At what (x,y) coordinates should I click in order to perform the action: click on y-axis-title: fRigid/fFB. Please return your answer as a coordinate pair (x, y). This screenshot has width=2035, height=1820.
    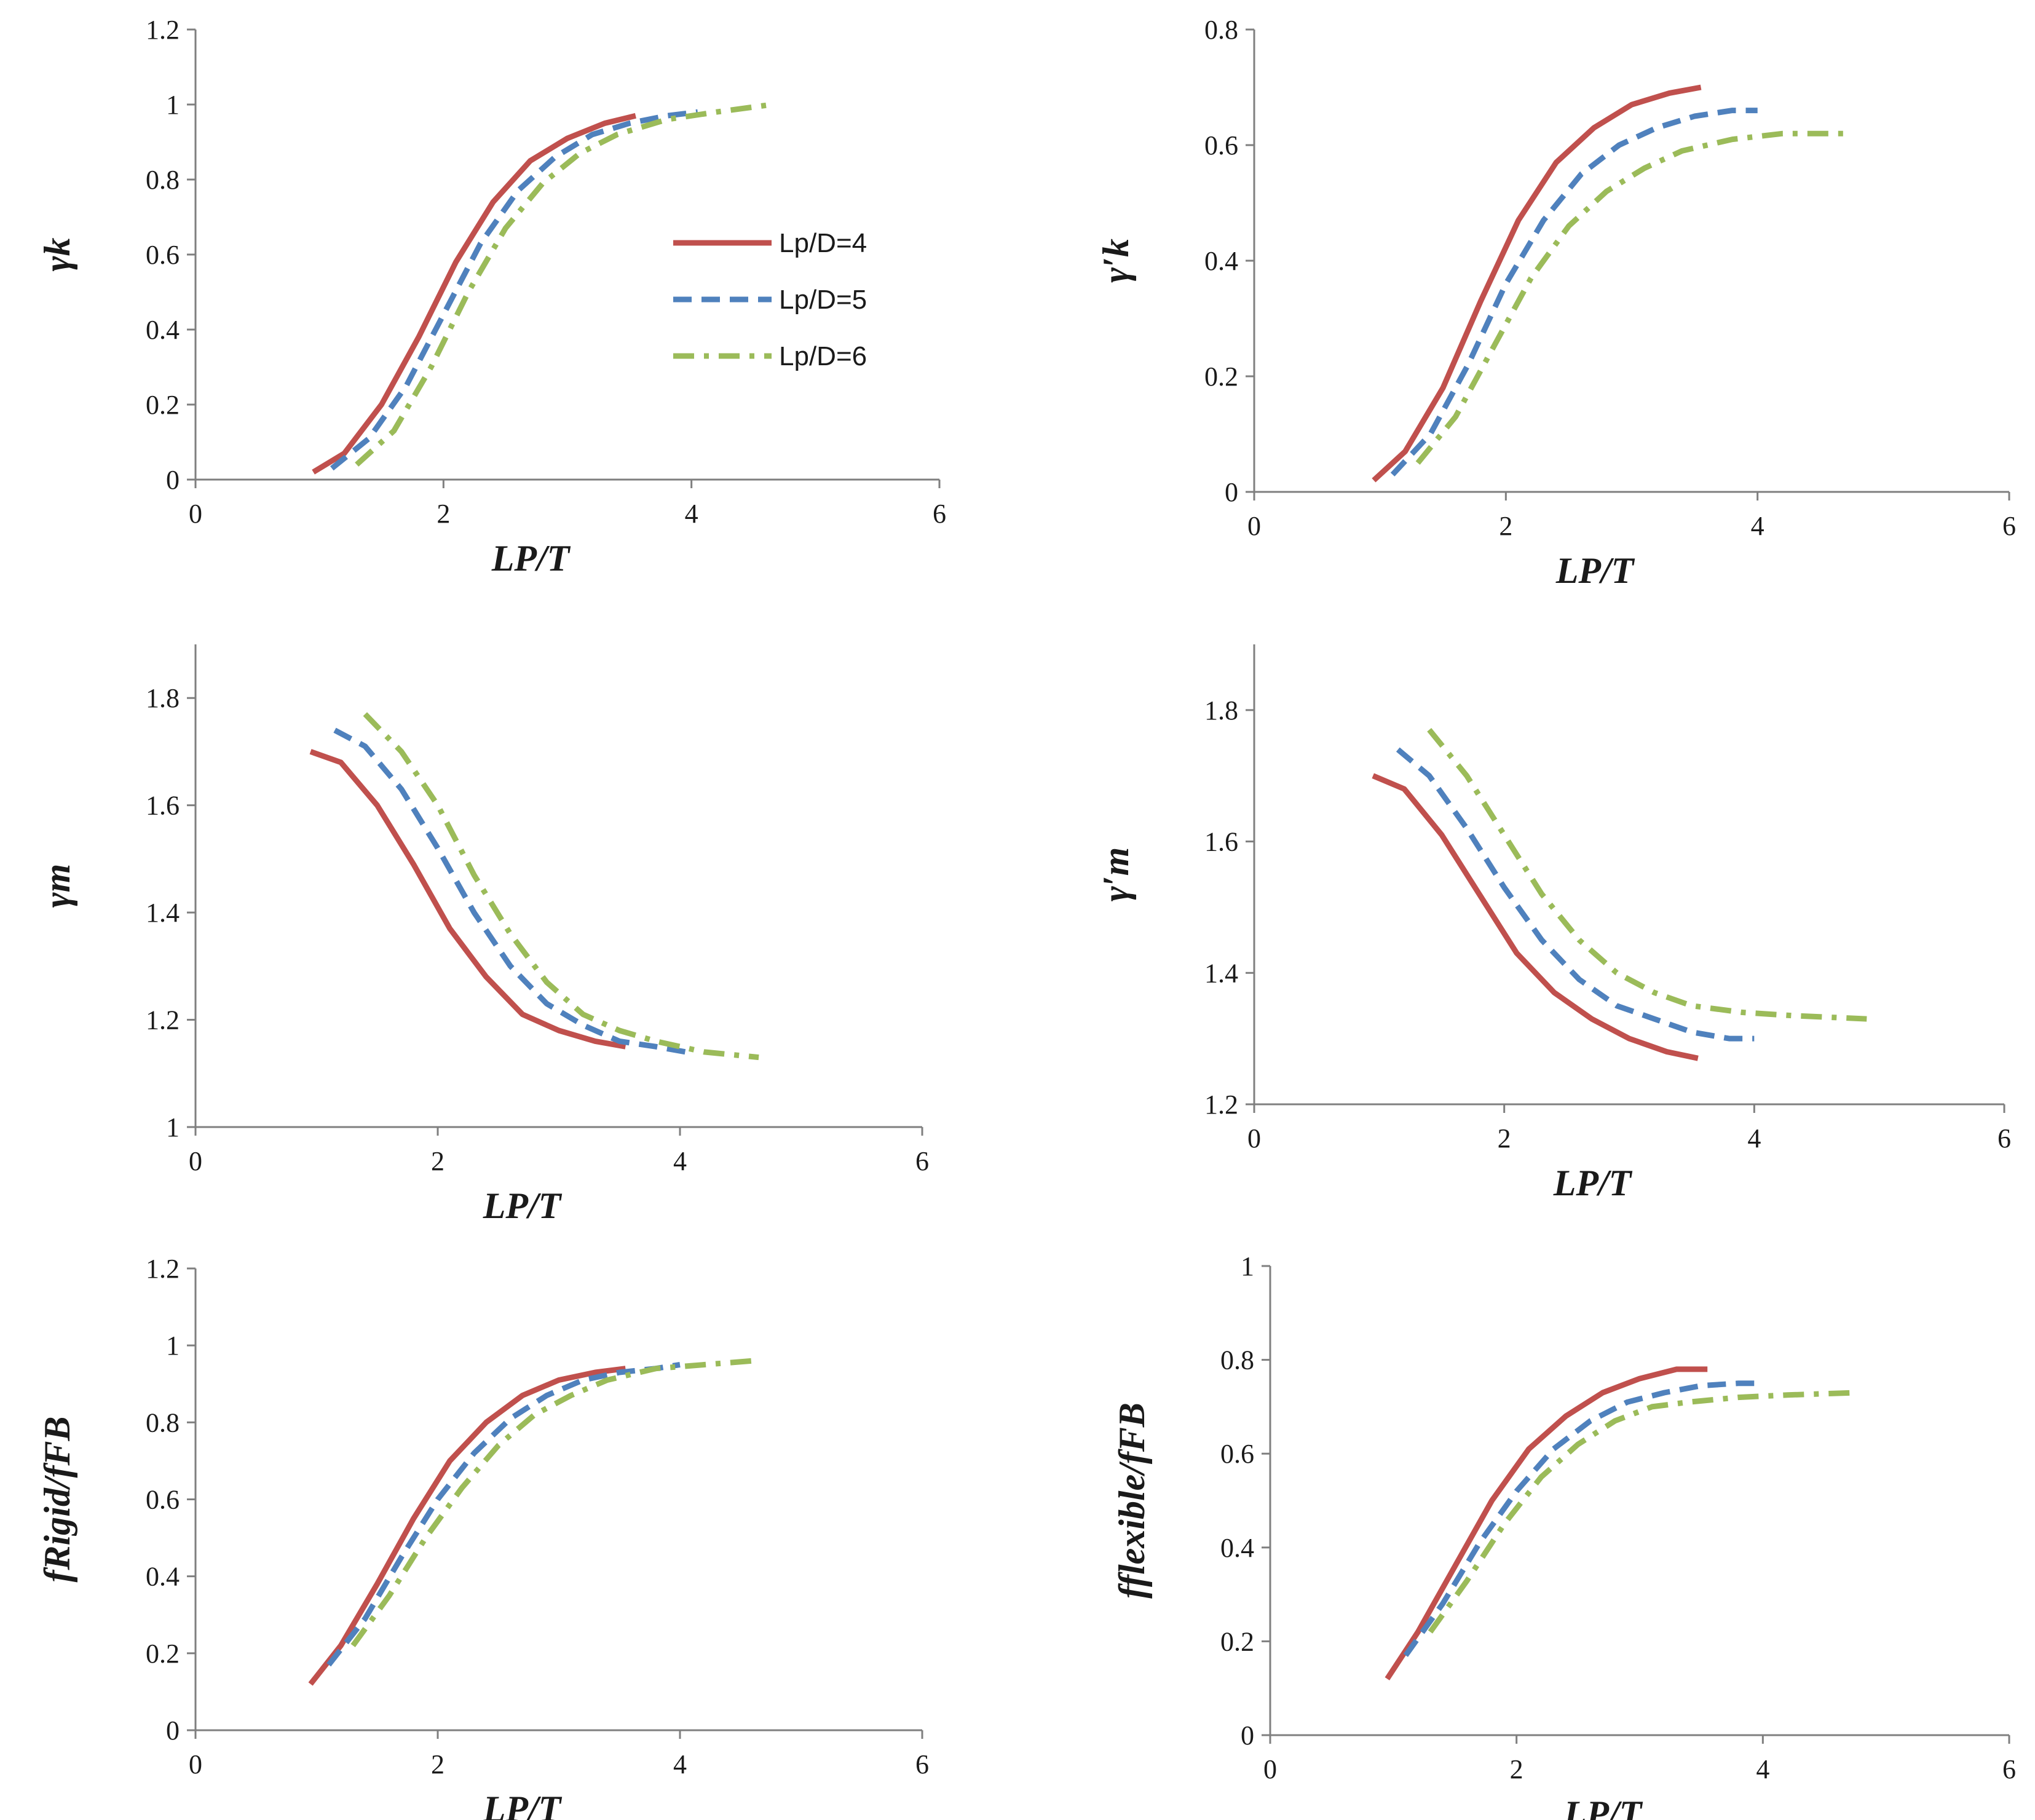
    Looking at the image, I should click on (57, 1499).